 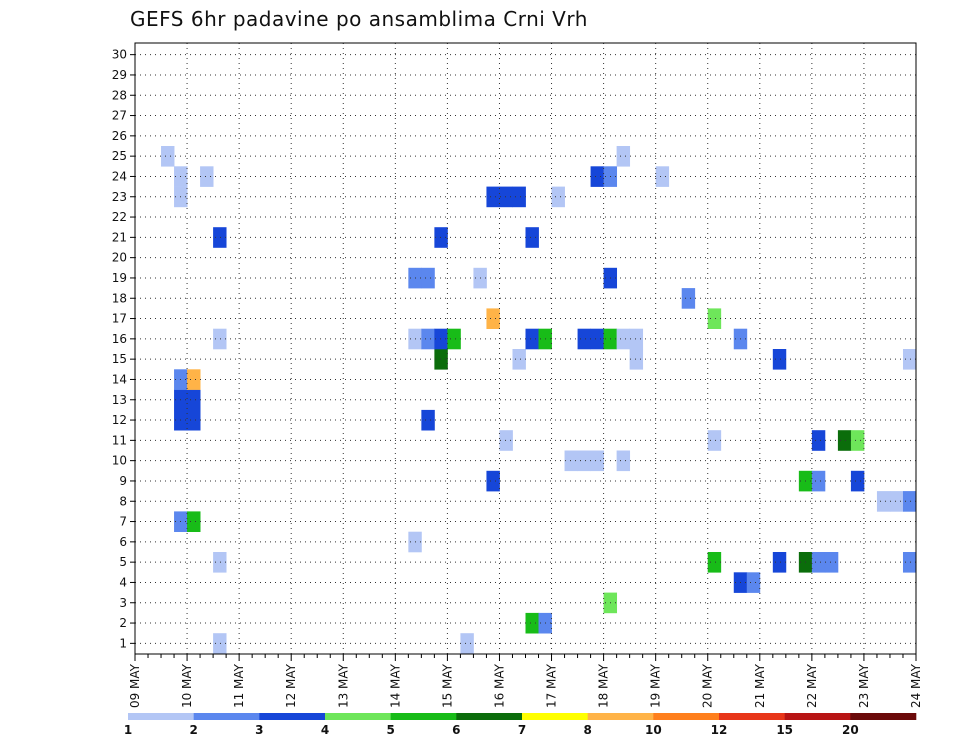 What do you see at coordinates (119, 319) in the screenshot?
I see `y-tick-label: 17` at bounding box center [119, 319].